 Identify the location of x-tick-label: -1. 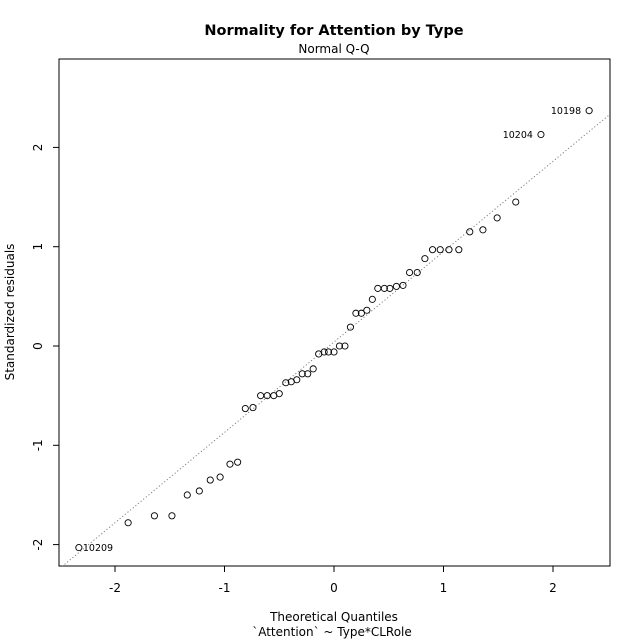
(225, 588).